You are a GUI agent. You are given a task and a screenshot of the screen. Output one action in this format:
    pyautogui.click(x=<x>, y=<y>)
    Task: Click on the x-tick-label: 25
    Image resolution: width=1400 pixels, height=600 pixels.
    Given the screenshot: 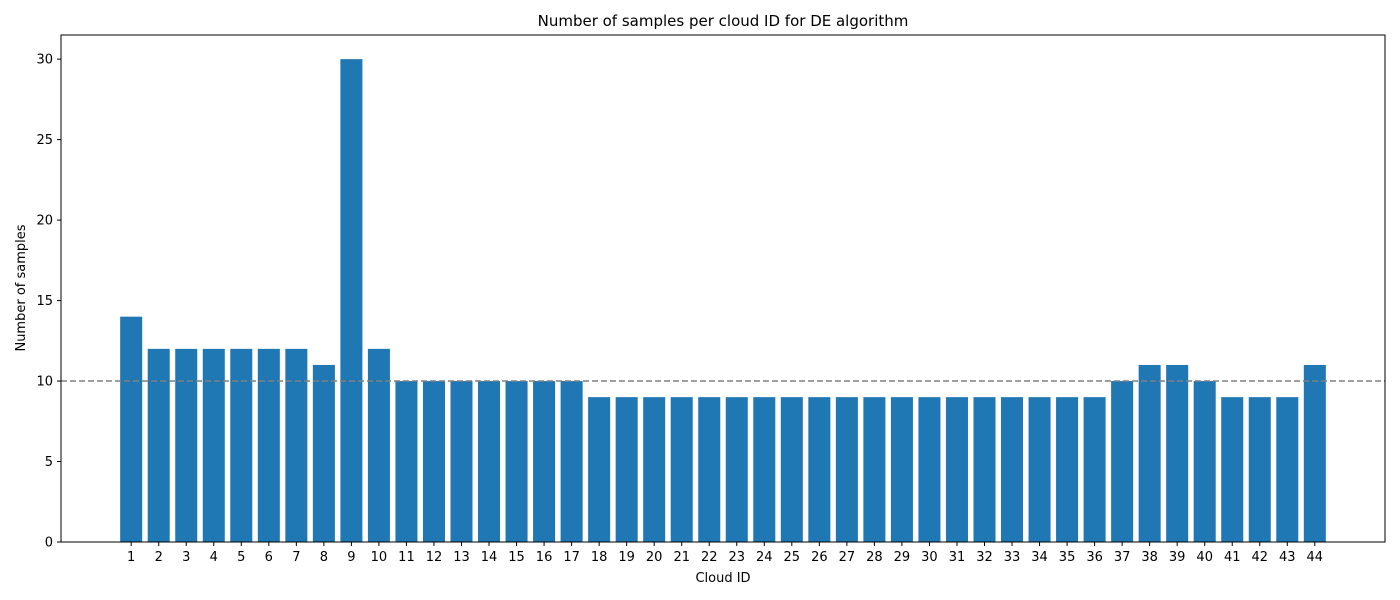 What is the action you would take?
    pyautogui.click(x=792, y=557)
    